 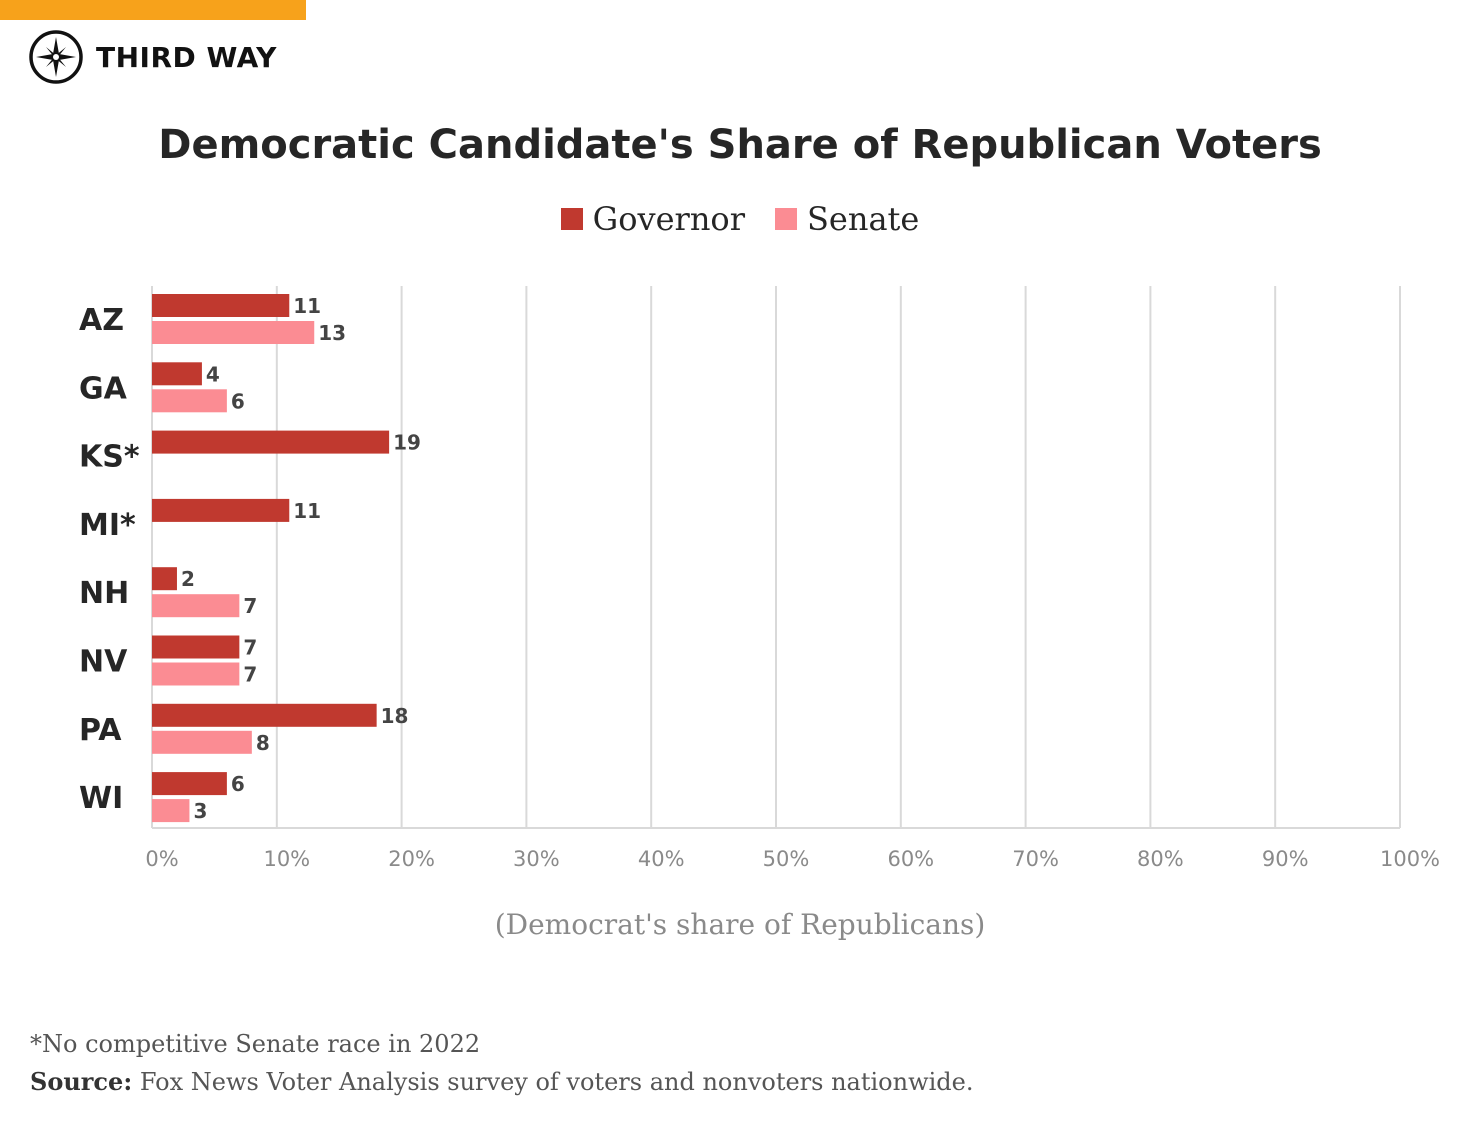 I want to click on x-tick-label: 0%, so click(x=161, y=859).